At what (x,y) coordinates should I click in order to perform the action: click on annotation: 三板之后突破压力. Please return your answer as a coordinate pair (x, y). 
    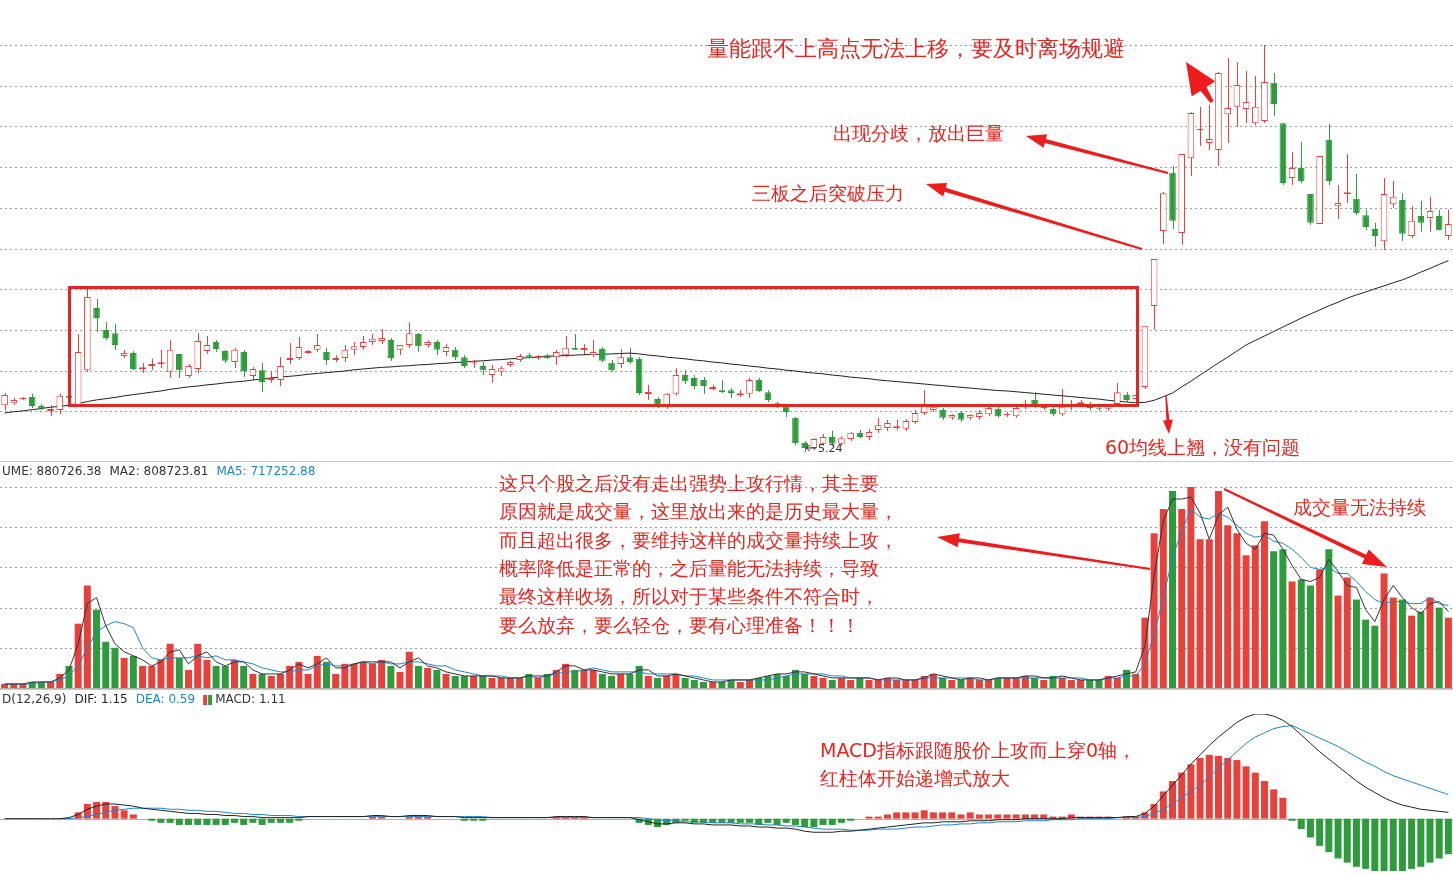
    Looking at the image, I should click on (828, 193).